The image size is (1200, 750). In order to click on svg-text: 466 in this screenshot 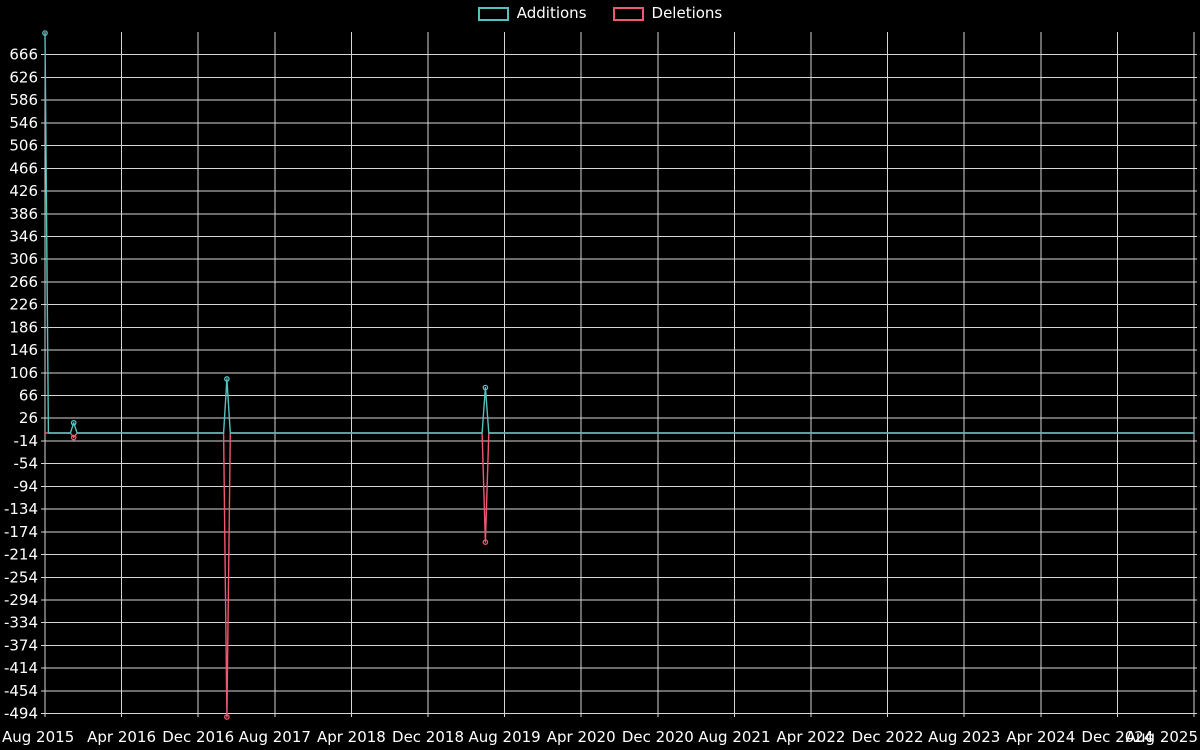, I will do `click(23, 168)`.